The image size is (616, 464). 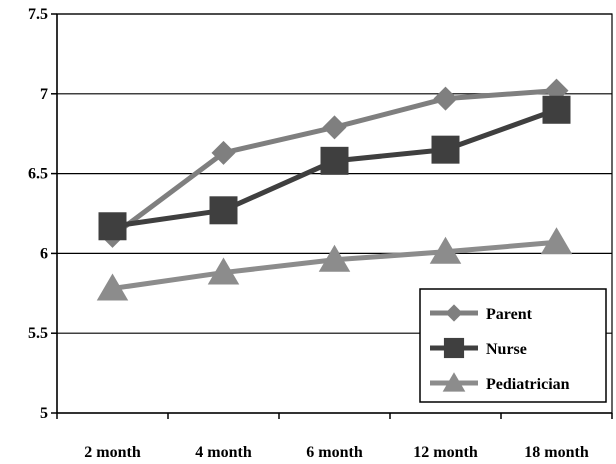 I want to click on legend-item-nurse: Nurse, so click(x=478, y=348).